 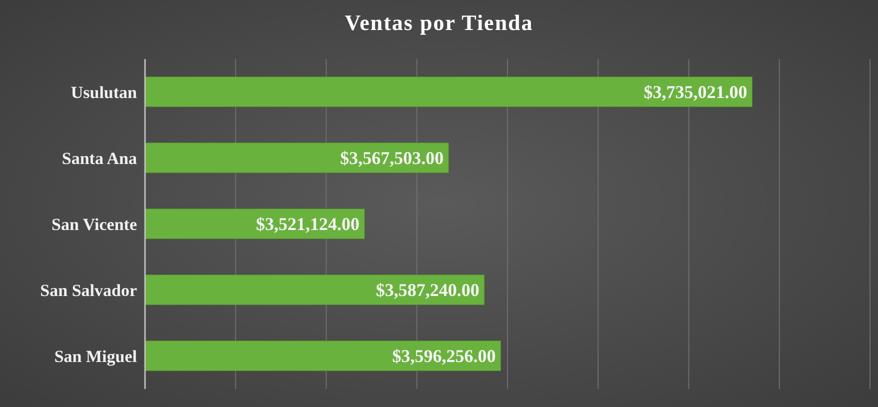 I want to click on data-label: $3,596,256.00, so click(x=444, y=356).